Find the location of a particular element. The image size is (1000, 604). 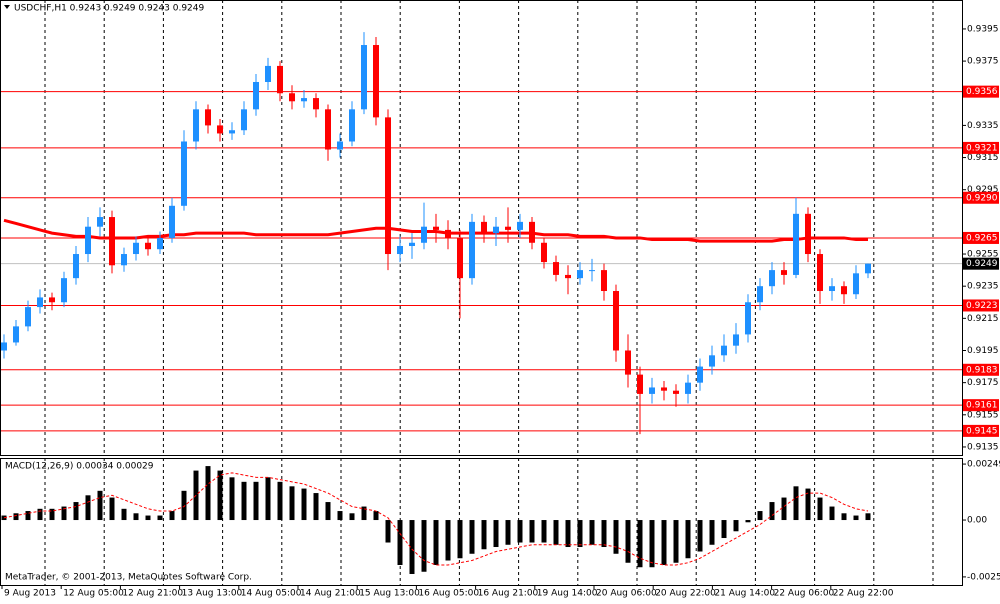

y-tick-label: 0.9175 is located at coordinates (983, 383).